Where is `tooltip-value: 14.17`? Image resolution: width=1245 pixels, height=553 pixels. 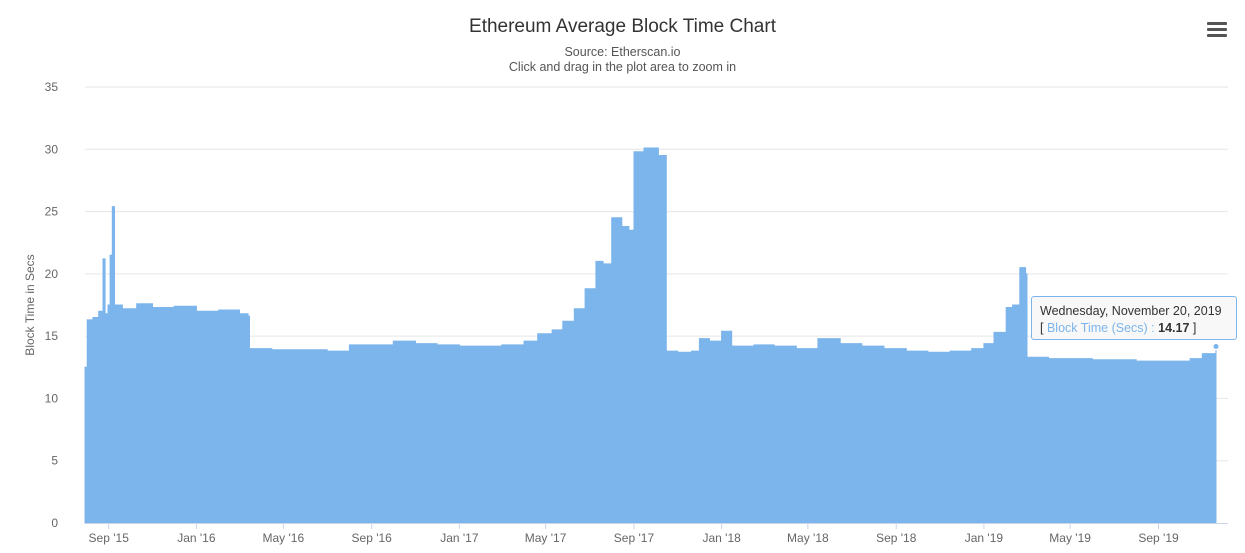 tooltip-value: 14.17 is located at coordinates (1174, 328).